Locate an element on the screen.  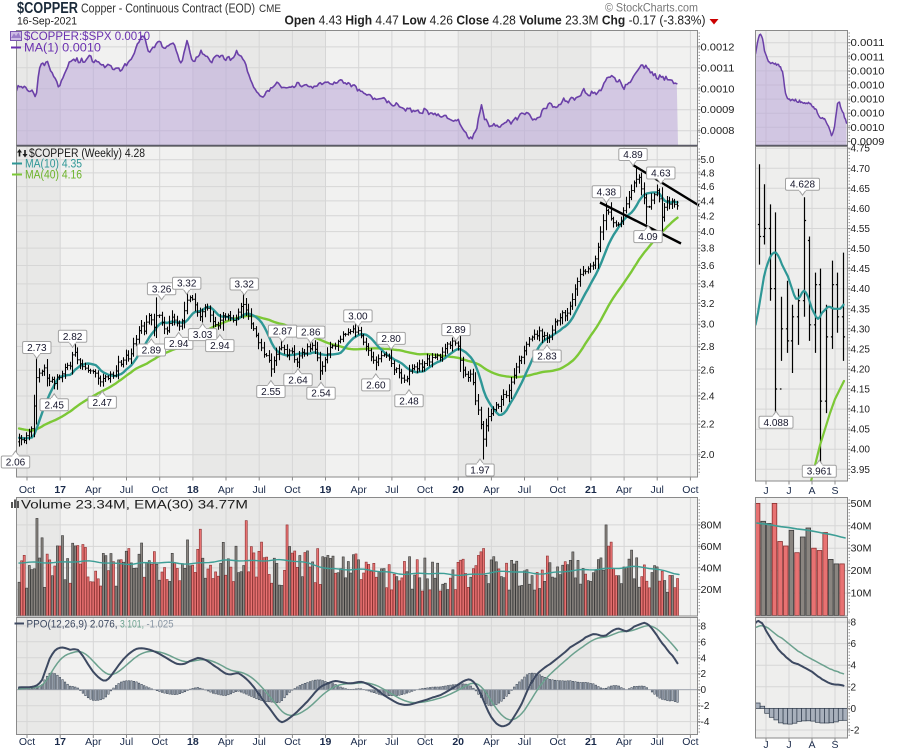
svg-text: 4.30 is located at coordinates (861, 329).